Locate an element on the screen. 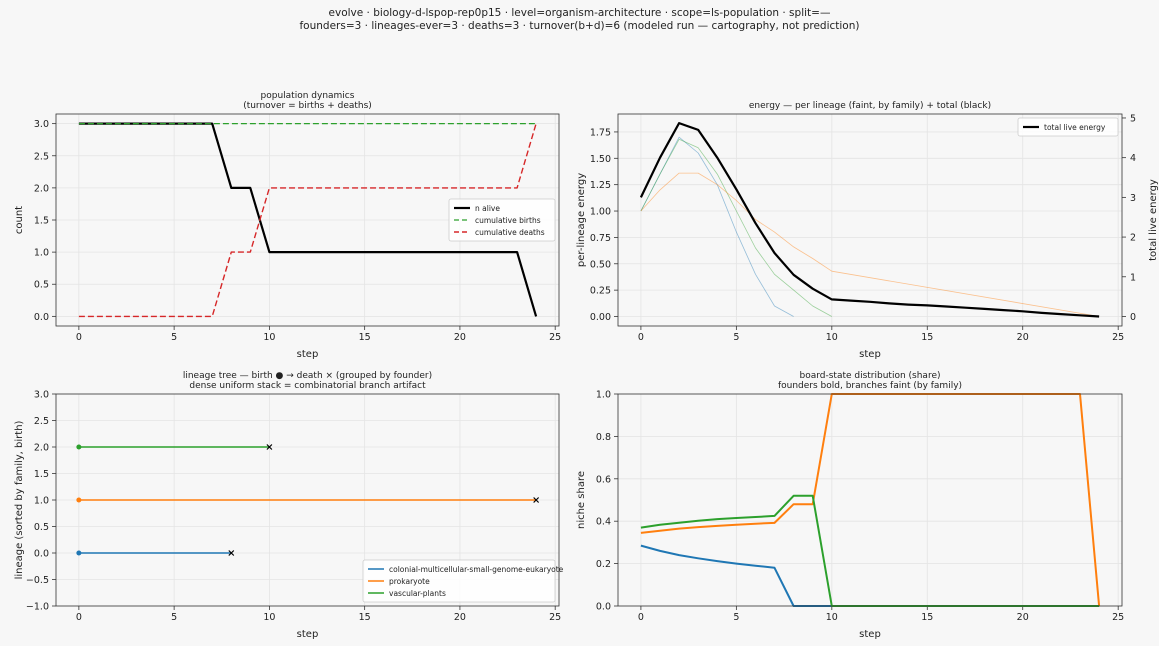 Image resolution: width=1159 pixels, height=646 pixels. lineage-tree-x-tick-label: 20 is located at coordinates (460, 617).